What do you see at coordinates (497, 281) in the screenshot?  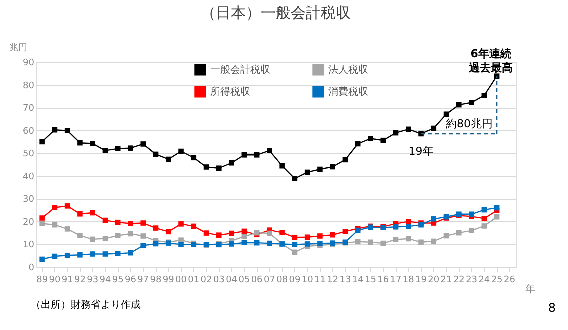 I see `x-tick-label: 25` at bounding box center [497, 281].